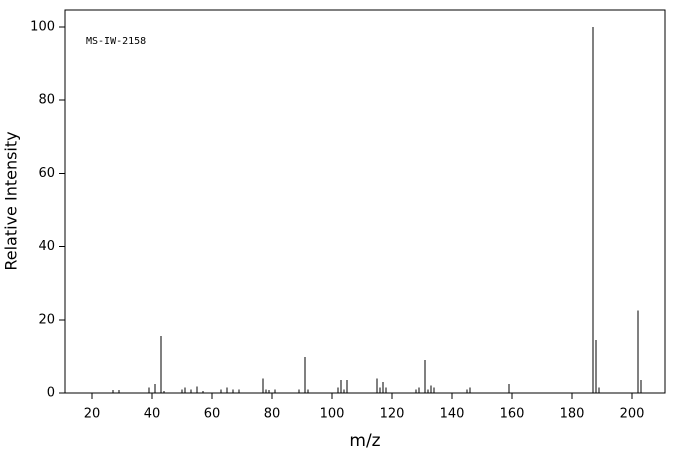 The width and height of the screenshot is (676, 459). I want to click on x-tick-label: 160, so click(512, 414).